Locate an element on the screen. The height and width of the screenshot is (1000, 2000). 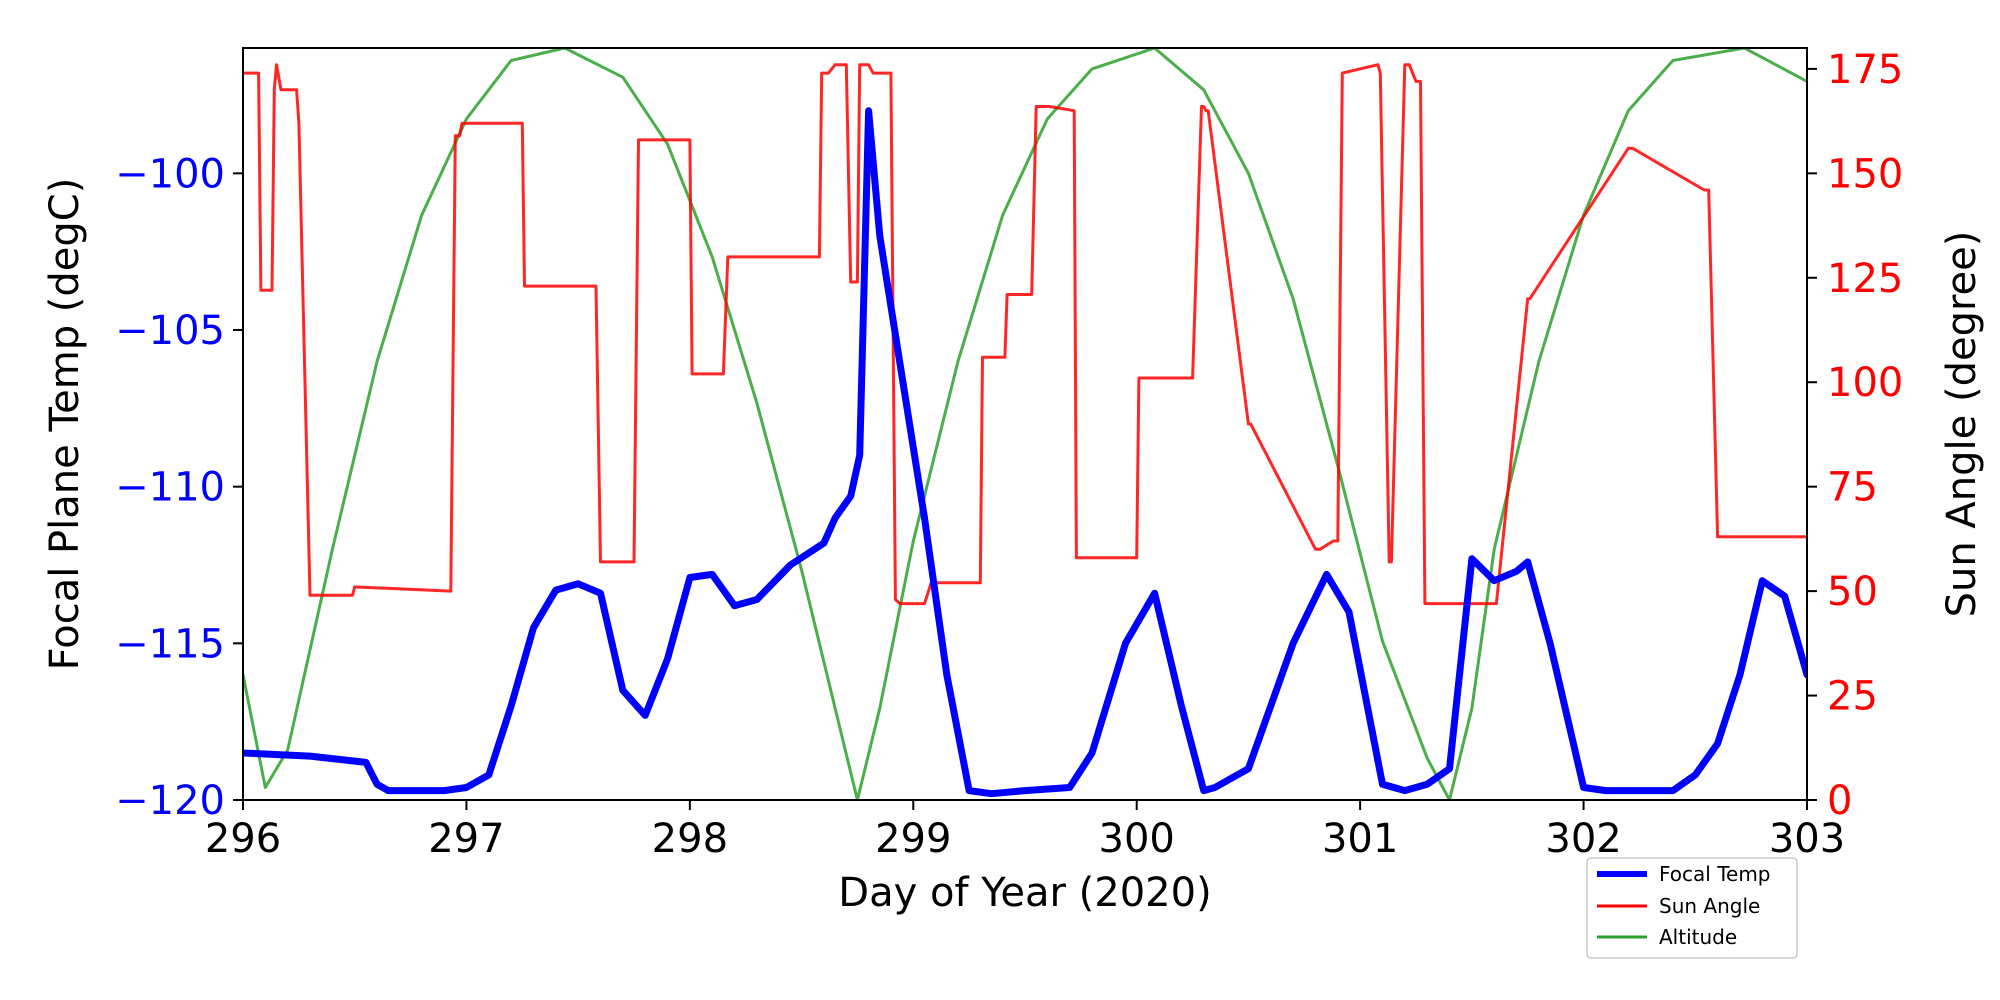
x-tick-label: 301 is located at coordinates (1360, 839).